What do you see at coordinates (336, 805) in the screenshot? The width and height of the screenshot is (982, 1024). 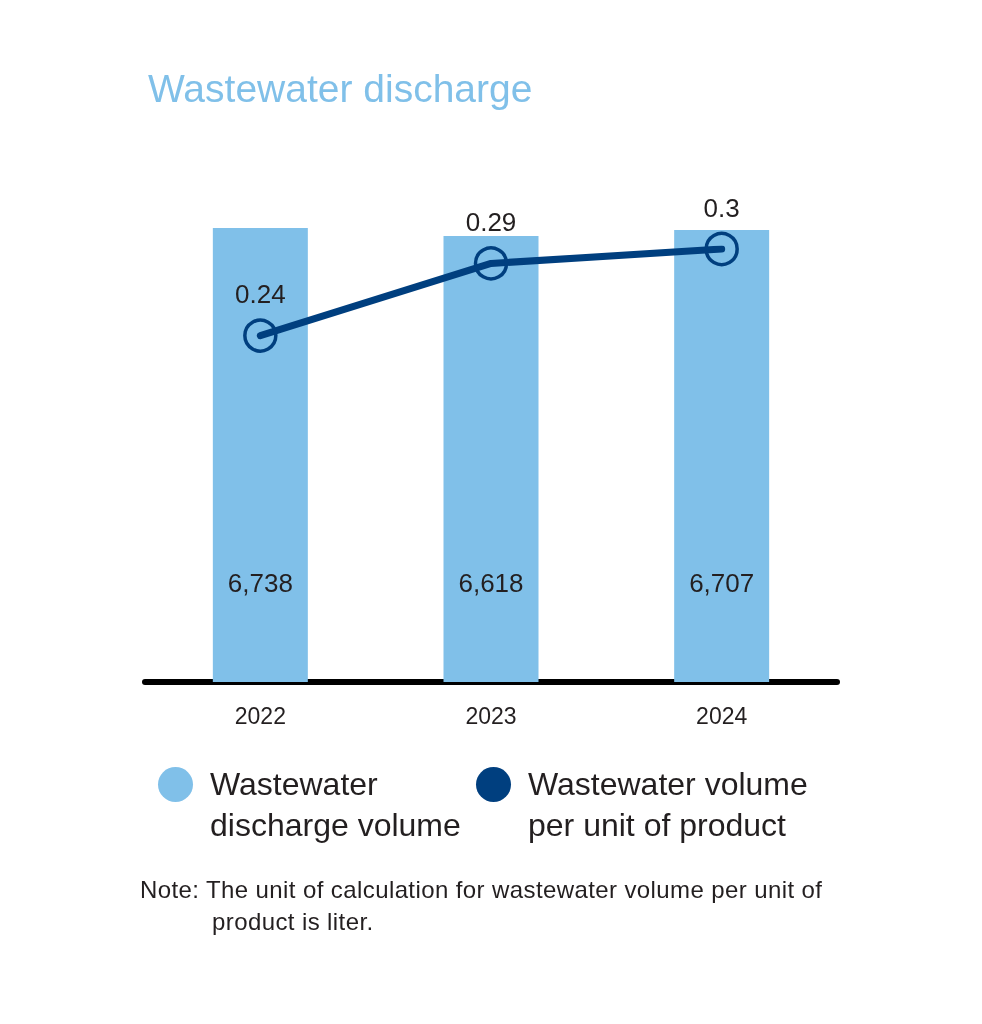 I see `legend-label: Wastewater discharge volume` at bounding box center [336, 805].